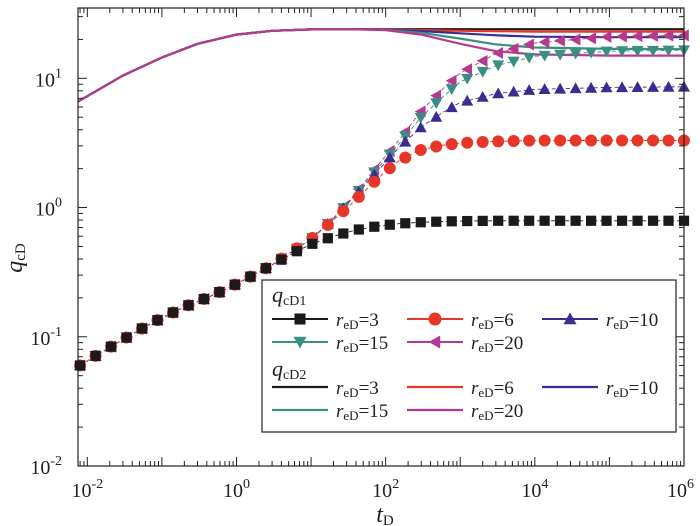 The height and width of the screenshot is (526, 700). Describe the element at coordinates (357, 321) in the screenshot. I see `legend-label: reD=3` at that location.